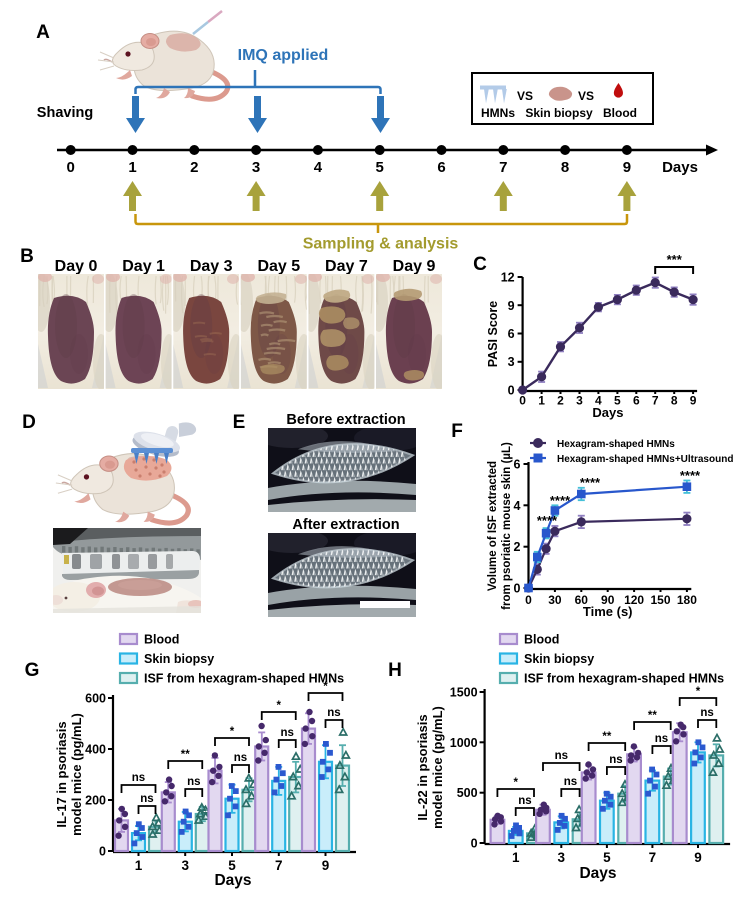  Describe the element at coordinates (616, 444) in the screenshot. I see `svg-text: Hexagram-shaped HMNs` at that location.